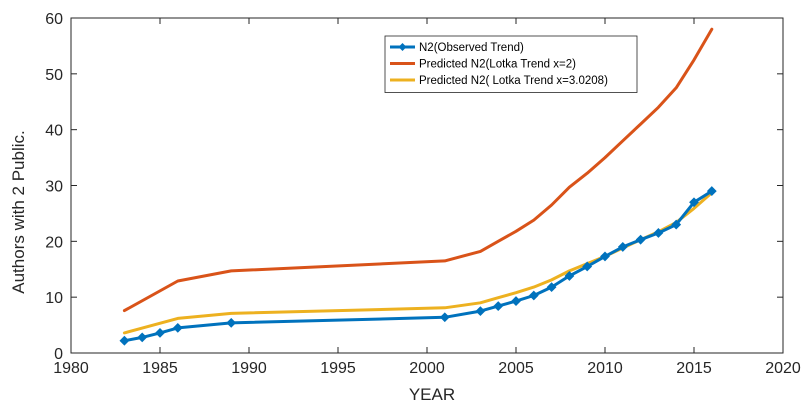 The image size is (812, 407). I want to click on y-tick-label: 40, so click(54, 131).